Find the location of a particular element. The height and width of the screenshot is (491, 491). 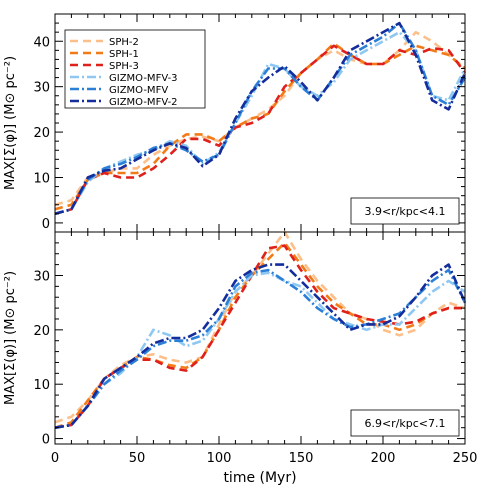

legend-label: GIZMO-MFV-2 is located at coordinates (143, 102).